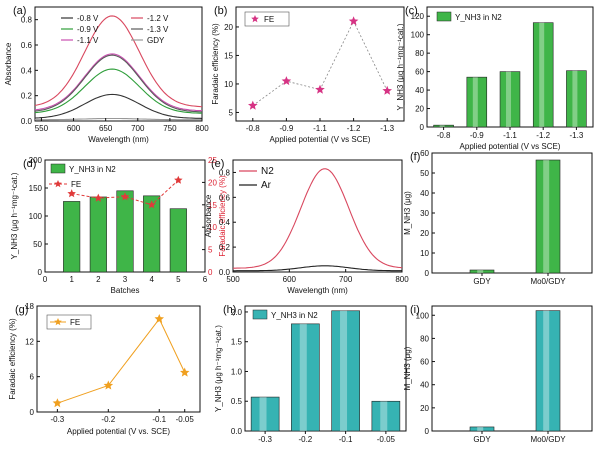 This screenshot has width=600, height=449. I want to click on panel-d-legend-label: Y_NH3 in N2, so click(92, 169).